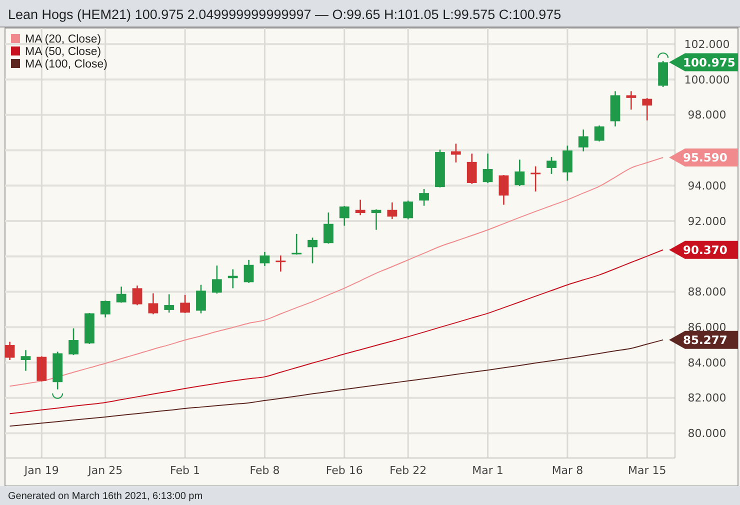  Describe the element at coordinates (488, 470) in the screenshot. I see `x-tick-label: Mar 1` at that location.